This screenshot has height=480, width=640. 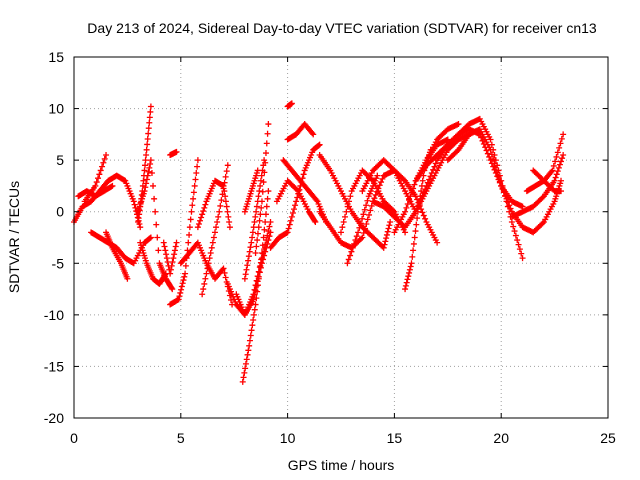 I want to click on y-tick-label: 0, so click(x=60, y=212).